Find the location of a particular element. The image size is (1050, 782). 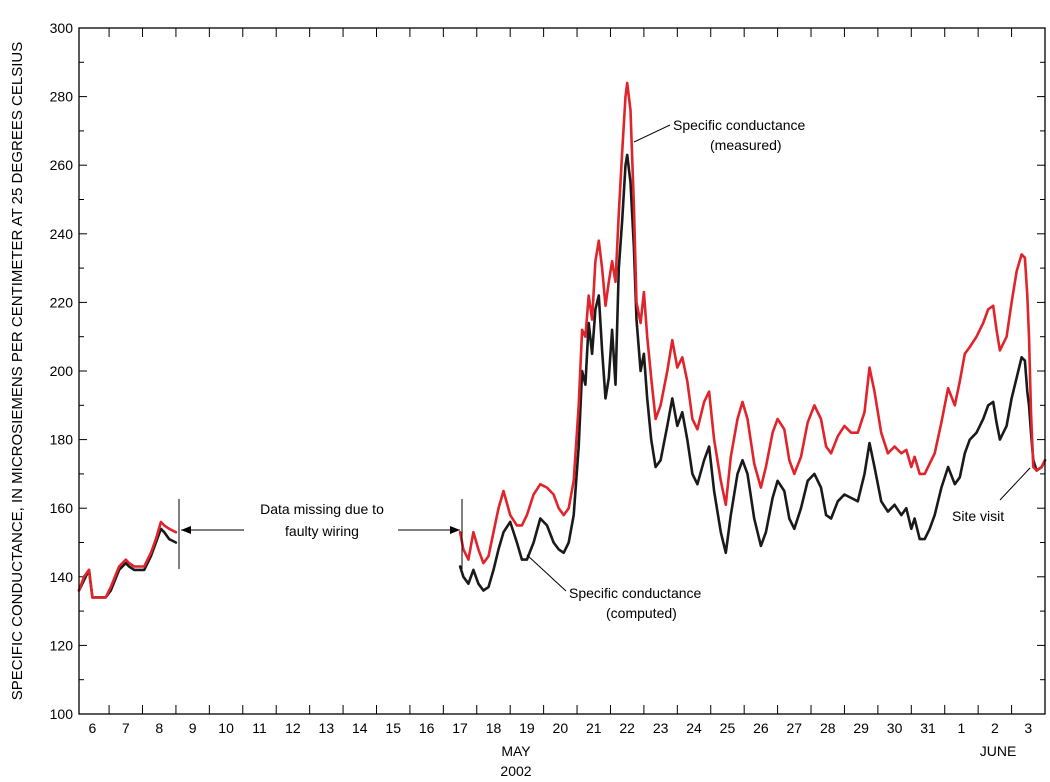

data-gap-arrowhead-left is located at coordinates (186, 530).